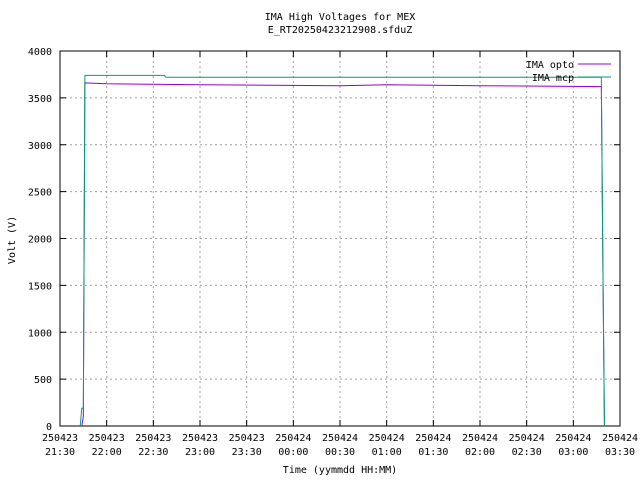 Image resolution: width=640 pixels, height=480 pixels. I want to click on x-axis-label: Time (yymmdd HH:MM), so click(340, 470).